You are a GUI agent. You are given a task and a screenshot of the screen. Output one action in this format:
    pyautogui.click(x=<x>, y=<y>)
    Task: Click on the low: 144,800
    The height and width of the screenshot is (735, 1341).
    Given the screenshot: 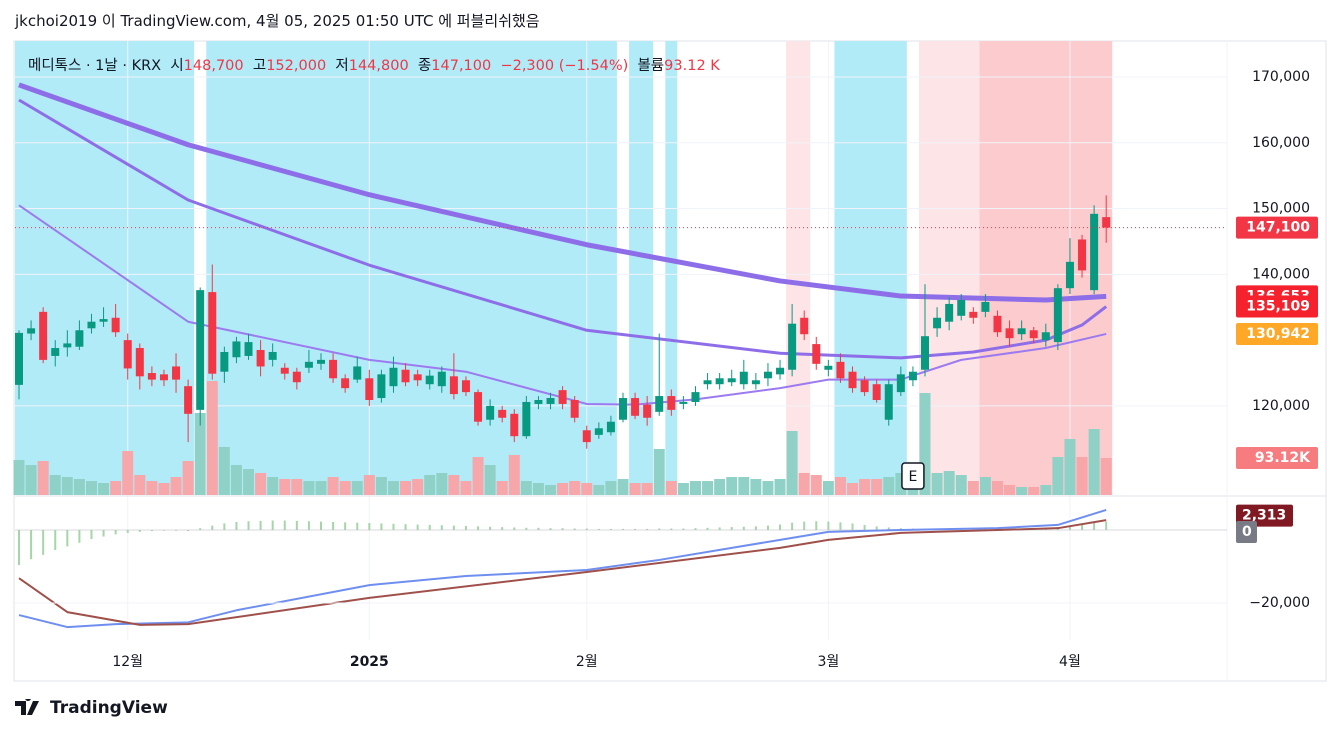 What is the action you would take?
    pyautogui.click(x=378, y=66)
    